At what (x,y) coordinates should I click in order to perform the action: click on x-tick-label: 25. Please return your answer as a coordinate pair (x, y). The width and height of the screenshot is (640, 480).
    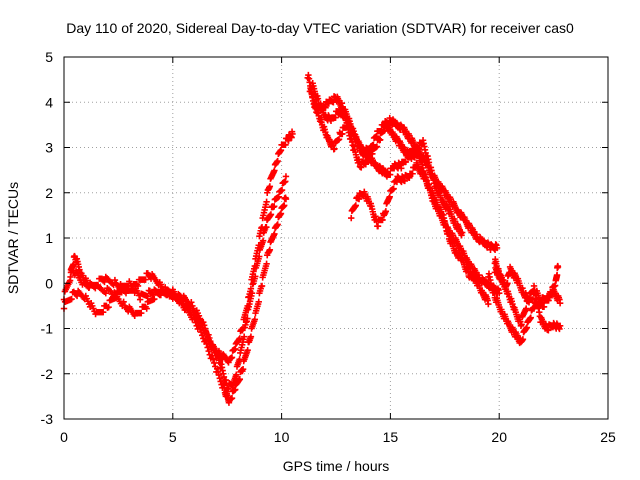
    Looking at the image, I should click on (608, 437).